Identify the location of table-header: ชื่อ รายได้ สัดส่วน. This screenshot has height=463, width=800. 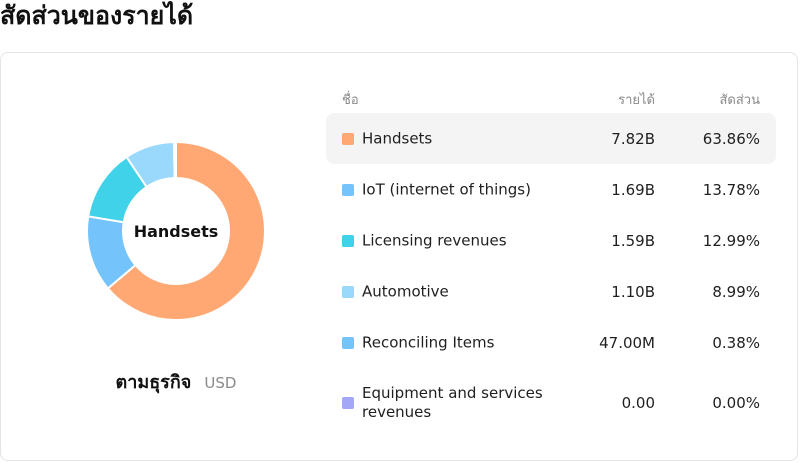
(551, 96).